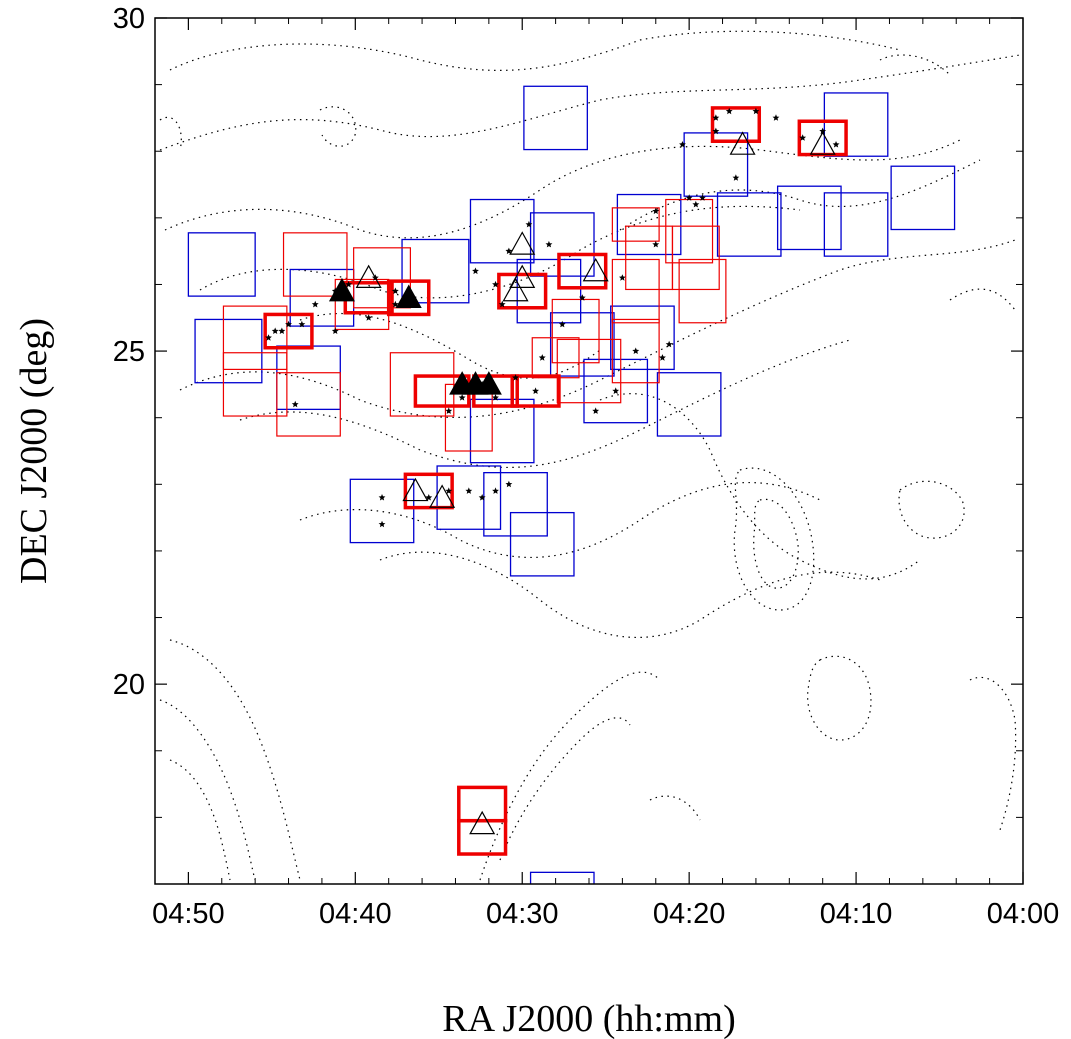  What do you see at coordinates (522, 914) in the screenshot?
I see `x-tick-label: 04:30` at bounding box center [522, 914].